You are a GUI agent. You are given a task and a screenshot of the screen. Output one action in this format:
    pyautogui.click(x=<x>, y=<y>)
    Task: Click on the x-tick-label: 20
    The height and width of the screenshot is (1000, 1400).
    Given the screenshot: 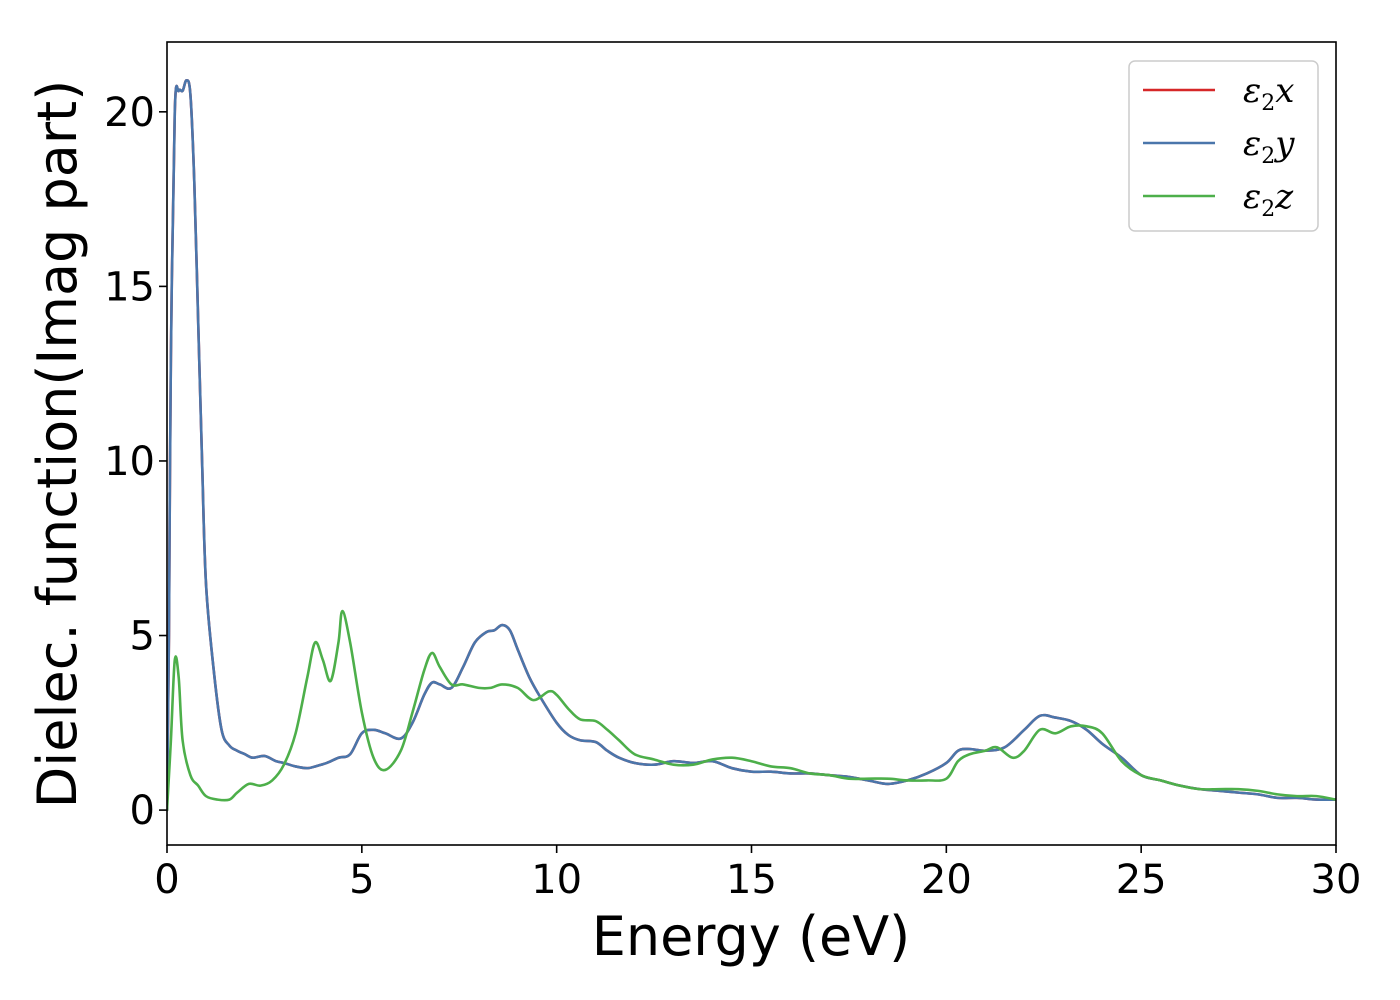 What is the action you would take?
    pyautogui.click(x=946, y=880)
    